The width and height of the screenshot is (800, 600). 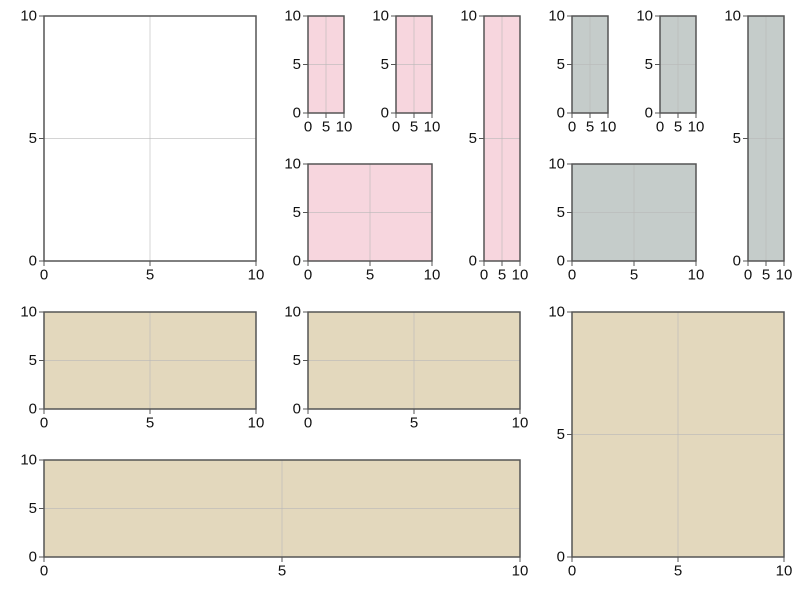 I want to click on axes-panel-4: 0 5 10 0 5 10, so click(x=362, y=220).